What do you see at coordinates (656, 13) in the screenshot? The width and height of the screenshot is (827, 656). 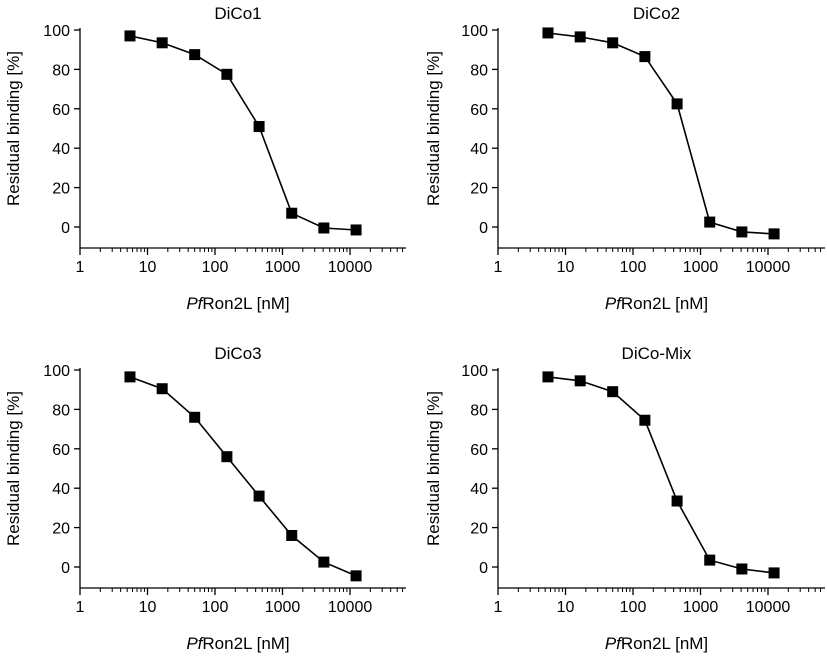 I see `chart-title: DiCo2` at bounding box center [656, 13].